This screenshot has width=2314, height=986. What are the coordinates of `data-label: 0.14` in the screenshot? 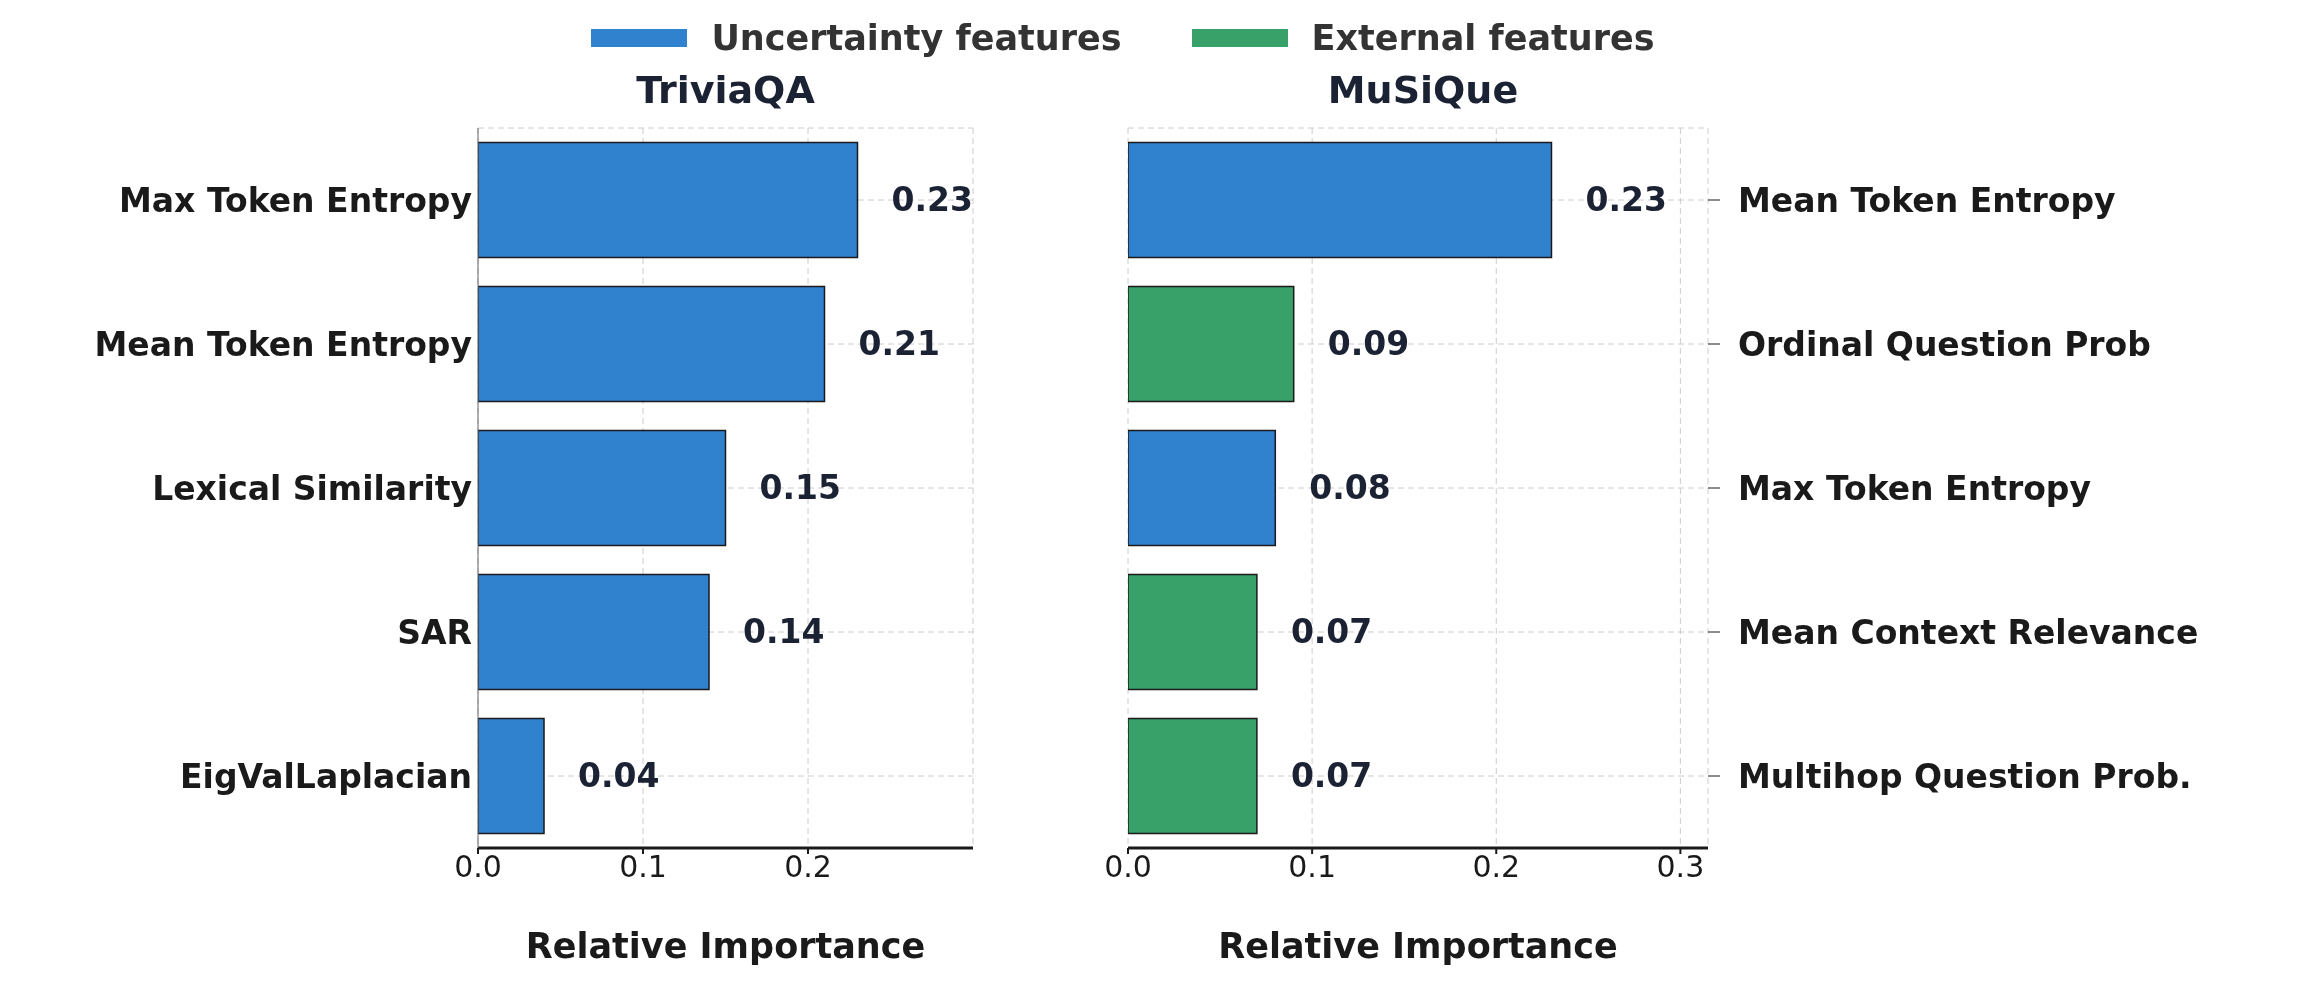 It's located at (784, 632).